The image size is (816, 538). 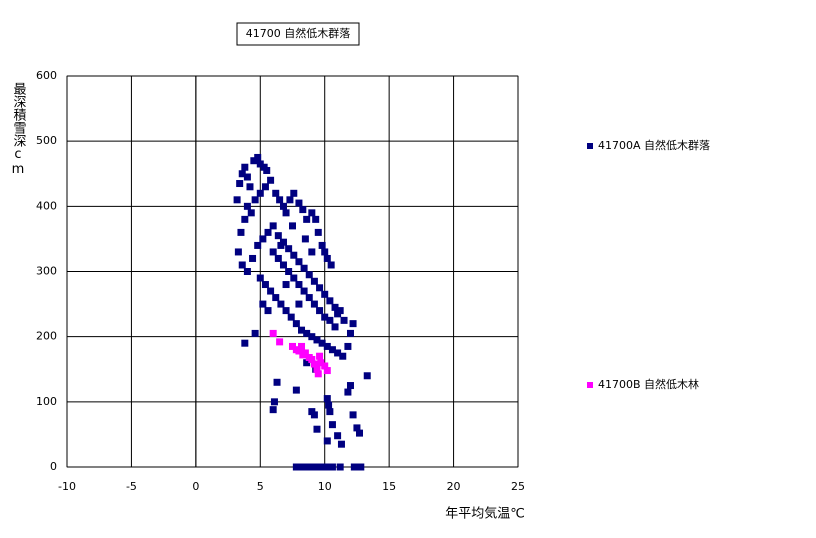 I want to click on x-tick-label: -10, so click(x=67, y=486).